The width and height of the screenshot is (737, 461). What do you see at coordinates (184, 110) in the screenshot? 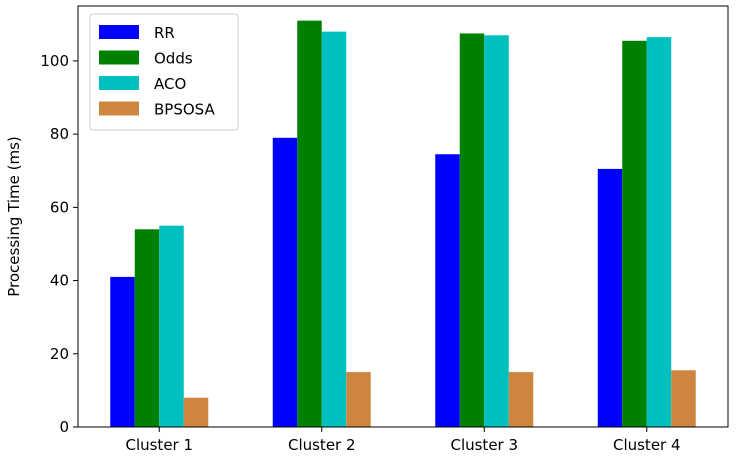
I see `legend-label-bpsosa: BPSOSA` at bounding box center [184, 110].